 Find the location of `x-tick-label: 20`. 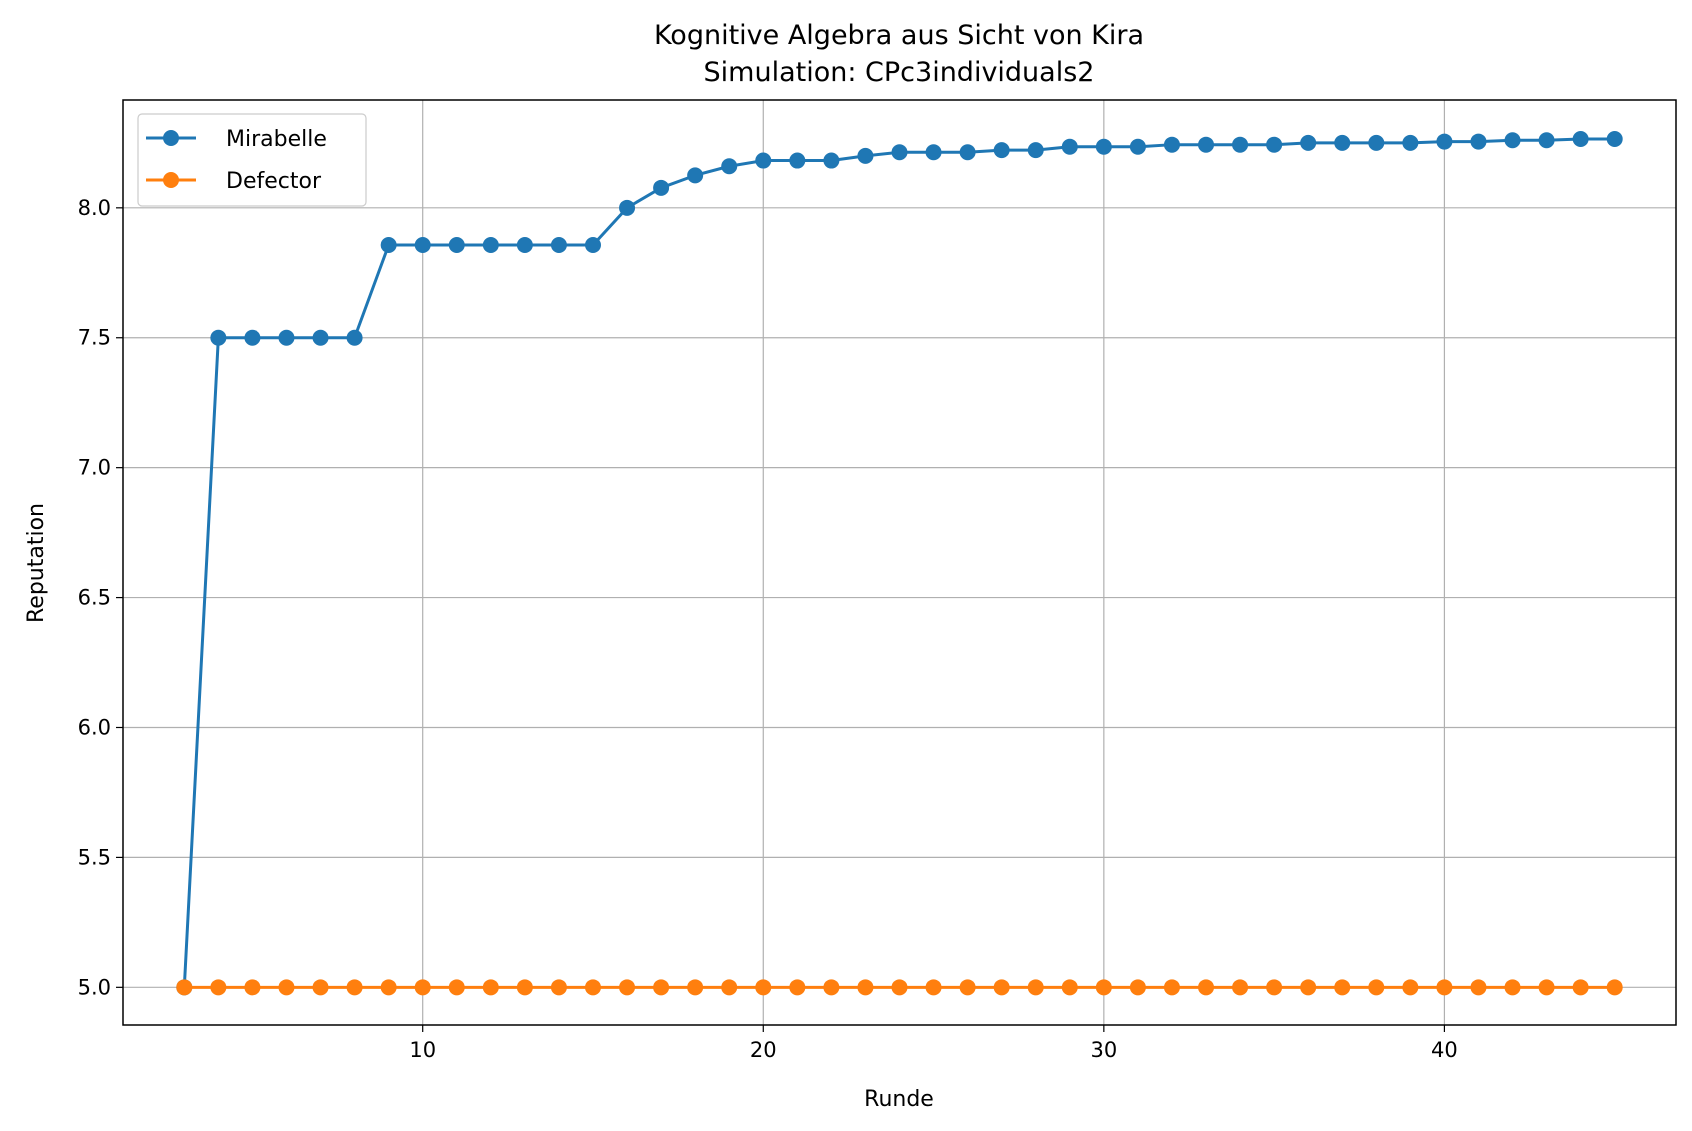

x-tick-label: 20 is located at coordinates (763, 1050).